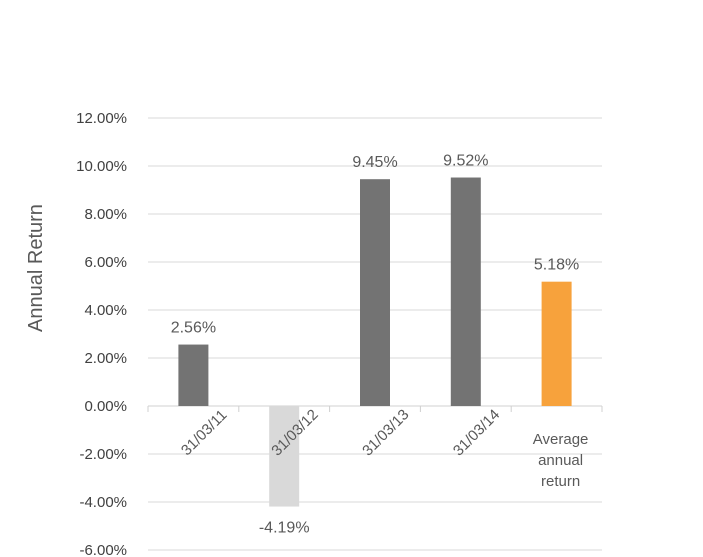 This screenshot has height=557, width=703. Describe the element at coordinates (103, 549) in the screenshot. I see `y-tick-label: -6.00%` at that location.